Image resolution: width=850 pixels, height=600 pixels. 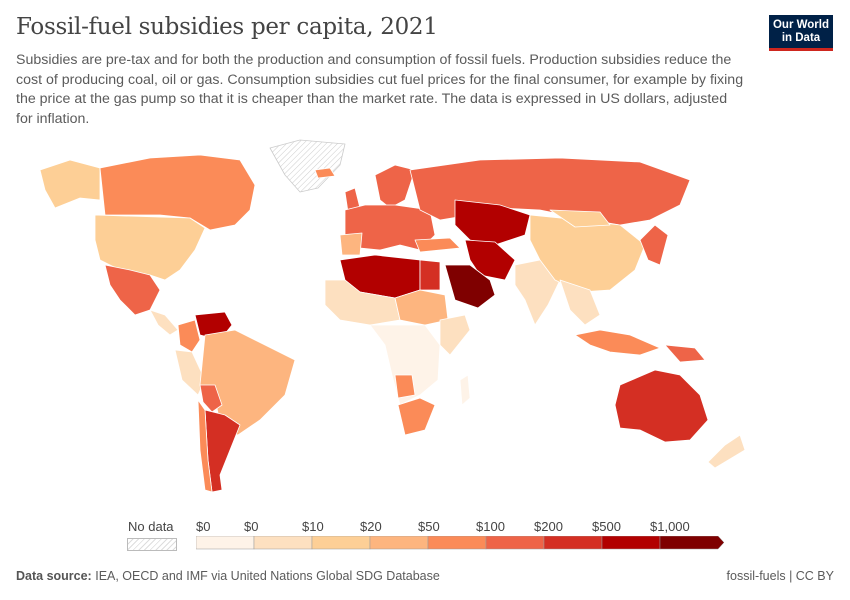 I want to click on legend-tick-label: $50, so click(x=429, y=526).